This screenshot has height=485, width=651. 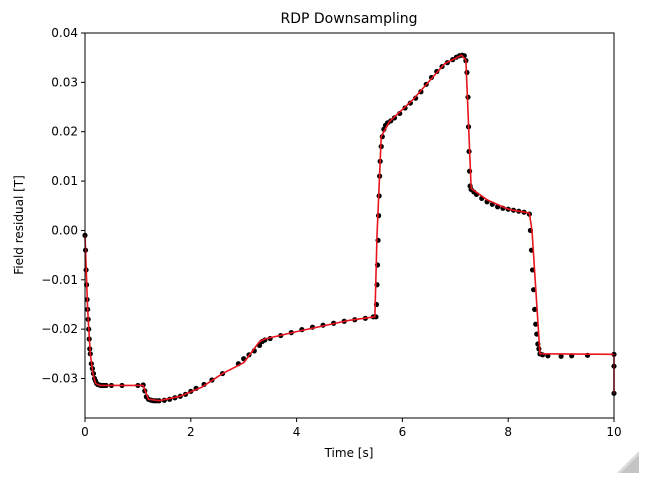 What do you see at coordinates (297, 432) in the screenshot?
I see `x-tick-label: 4` at bounding box center [297, 432].